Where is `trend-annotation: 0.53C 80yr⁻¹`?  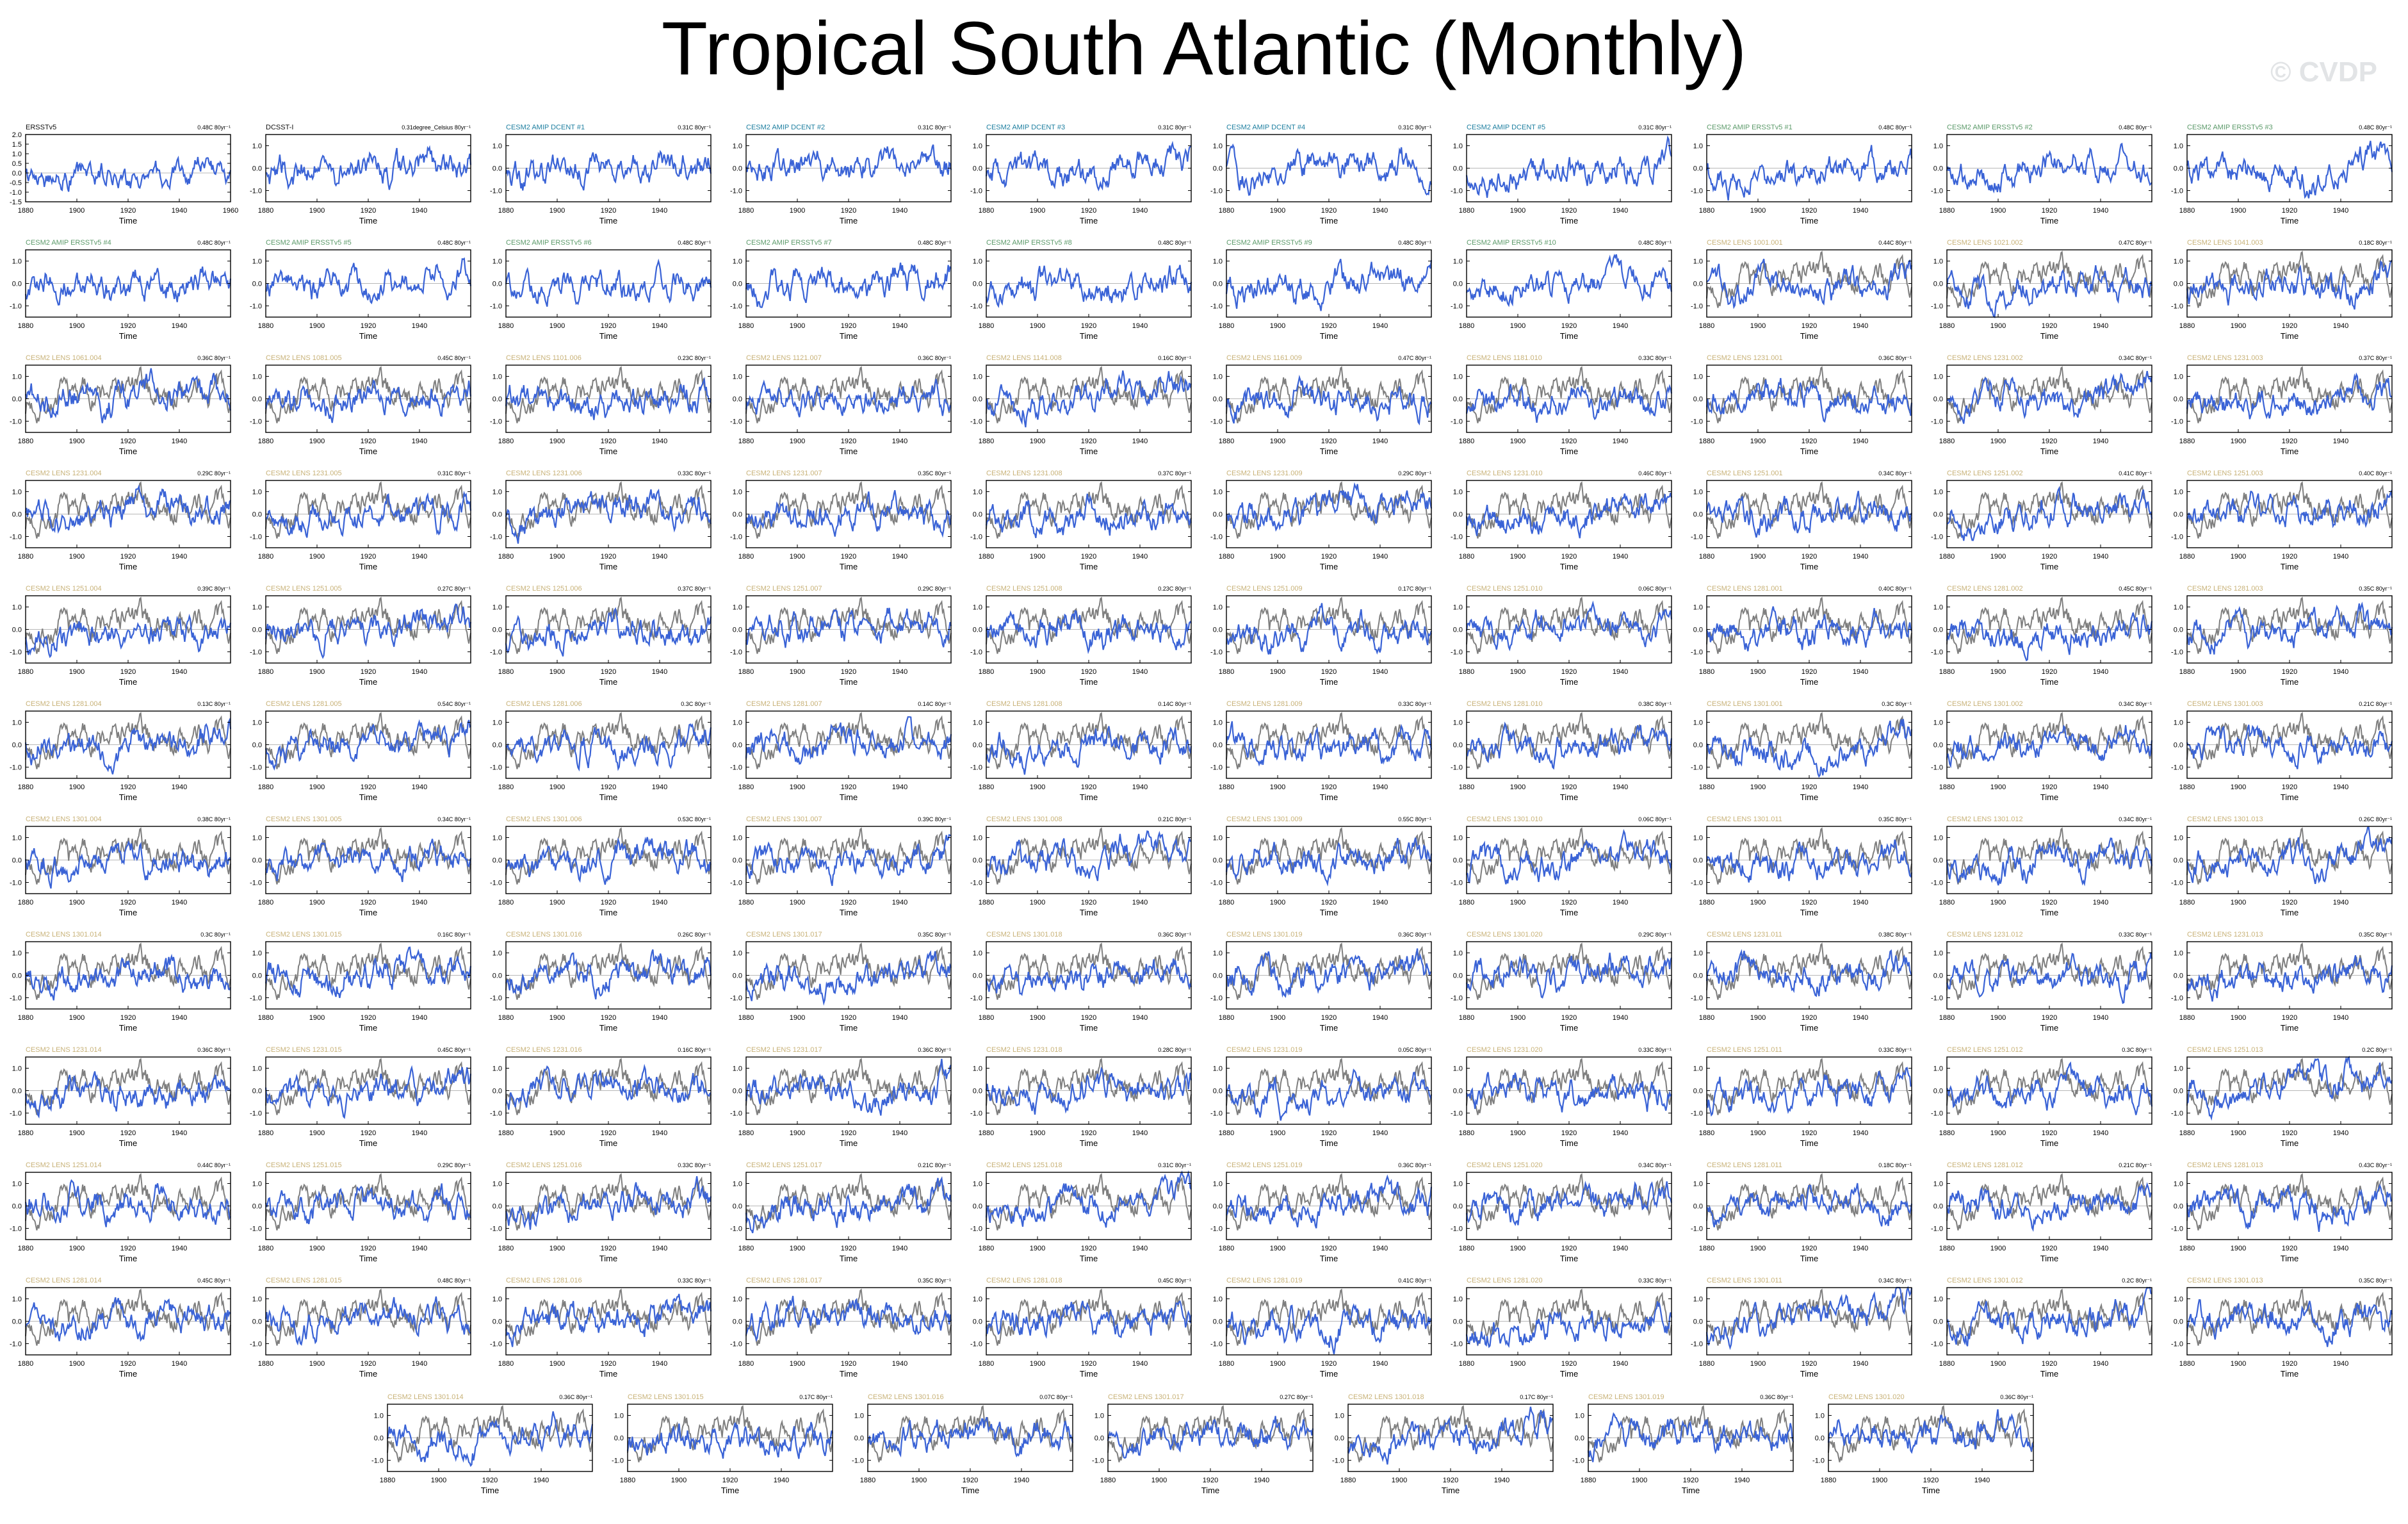
trend-annotation: 0.53C 80yr⁻¹ is located at coordinates (694, 819).